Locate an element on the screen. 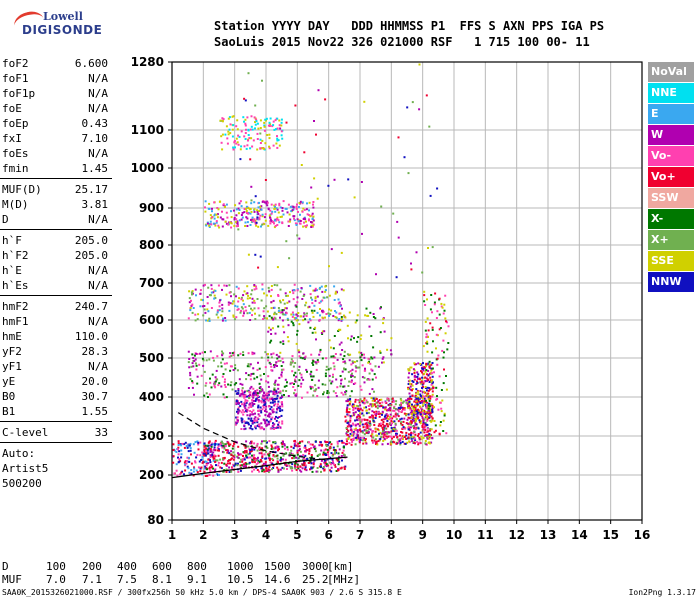 The height and width of the screenshot is (600, 700). param-key: h`E is located at coordinates (12, 270).